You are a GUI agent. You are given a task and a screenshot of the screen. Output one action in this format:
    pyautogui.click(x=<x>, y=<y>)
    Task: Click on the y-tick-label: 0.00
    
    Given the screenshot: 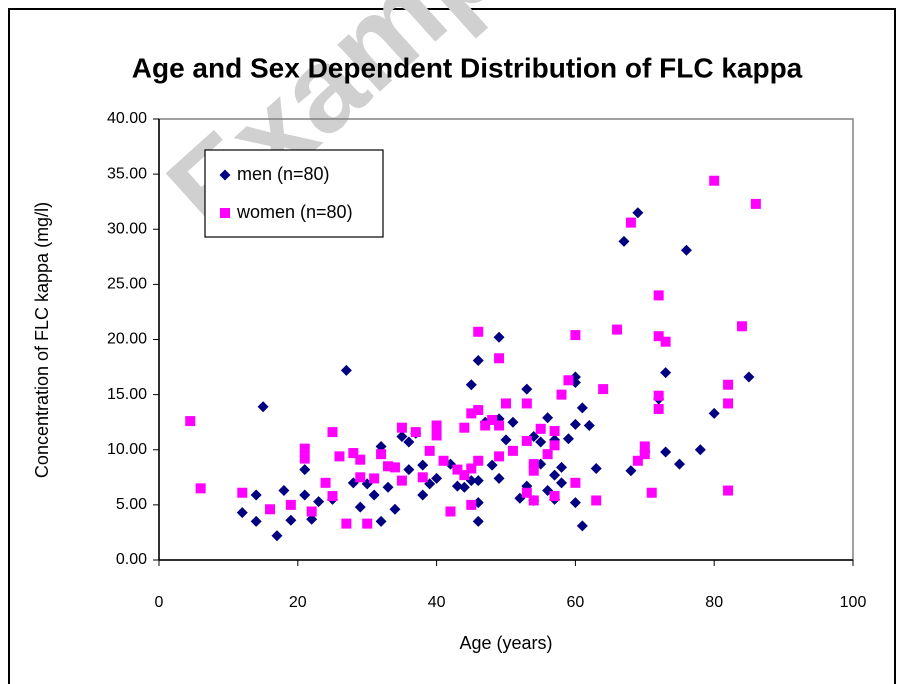 What is the action you would take?
    pyautogui.click(x=131, y=559)
    